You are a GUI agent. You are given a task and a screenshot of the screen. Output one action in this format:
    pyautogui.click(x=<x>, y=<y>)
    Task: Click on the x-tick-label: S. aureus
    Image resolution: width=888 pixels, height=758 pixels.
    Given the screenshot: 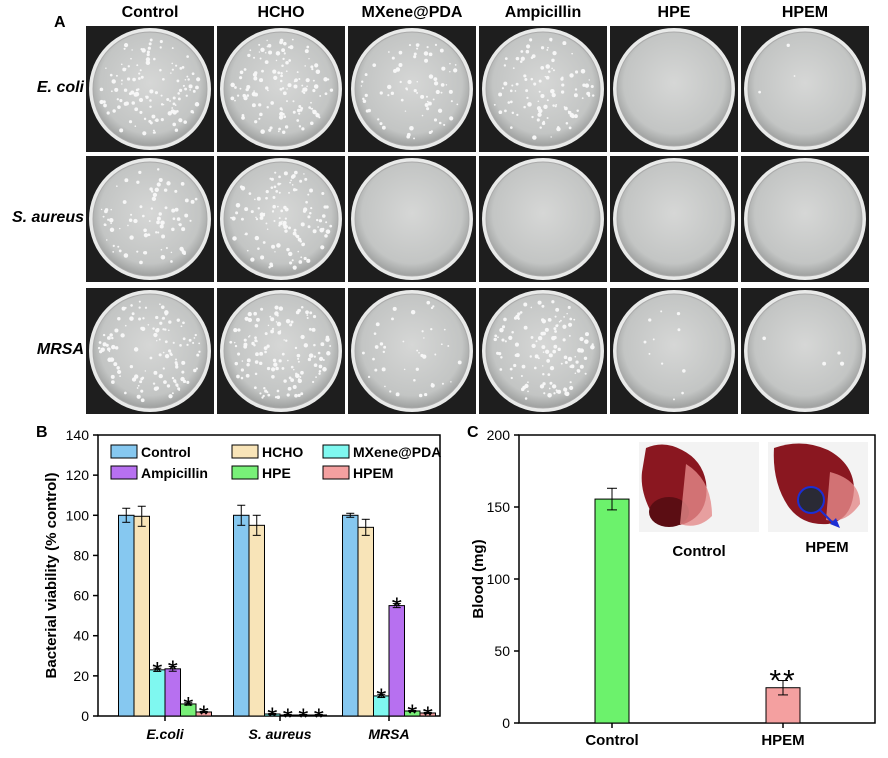 What is the action you would take?
    pyautogui.click(x=279, y=734)
    